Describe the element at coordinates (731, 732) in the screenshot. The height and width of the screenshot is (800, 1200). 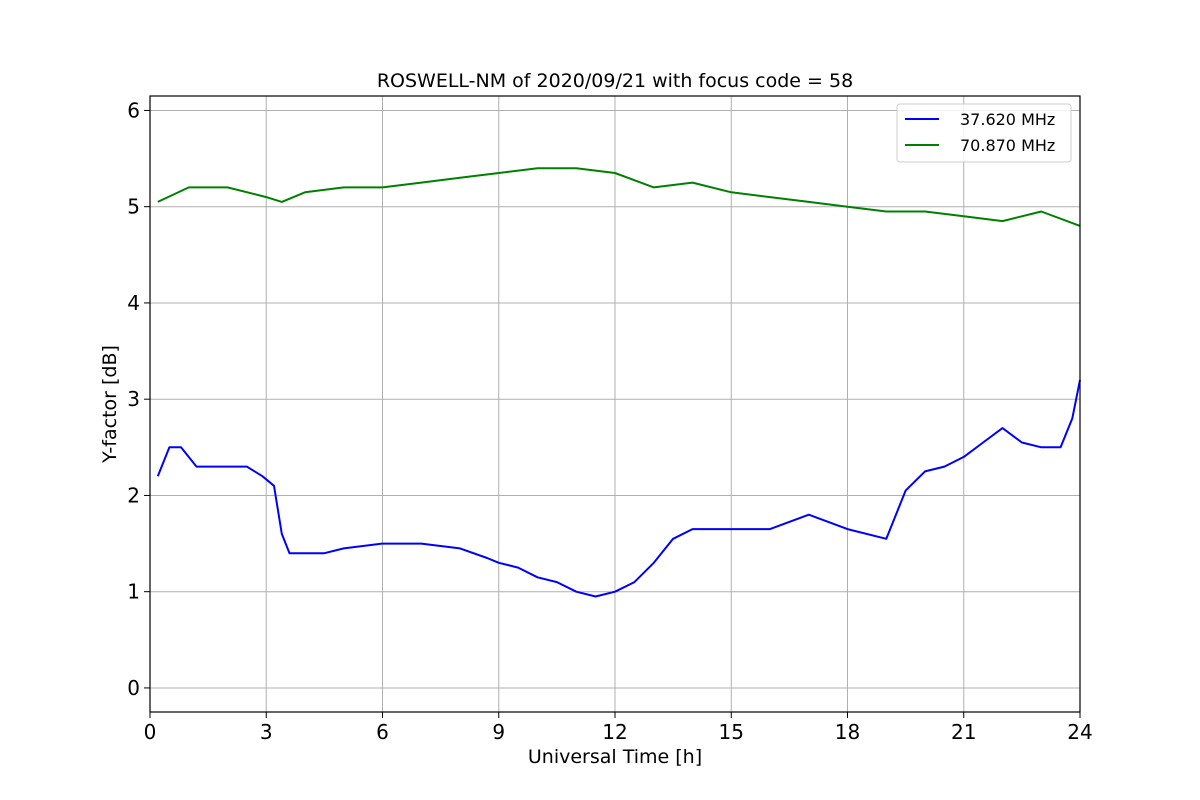
I see `x-tick-label: 15` at that location.